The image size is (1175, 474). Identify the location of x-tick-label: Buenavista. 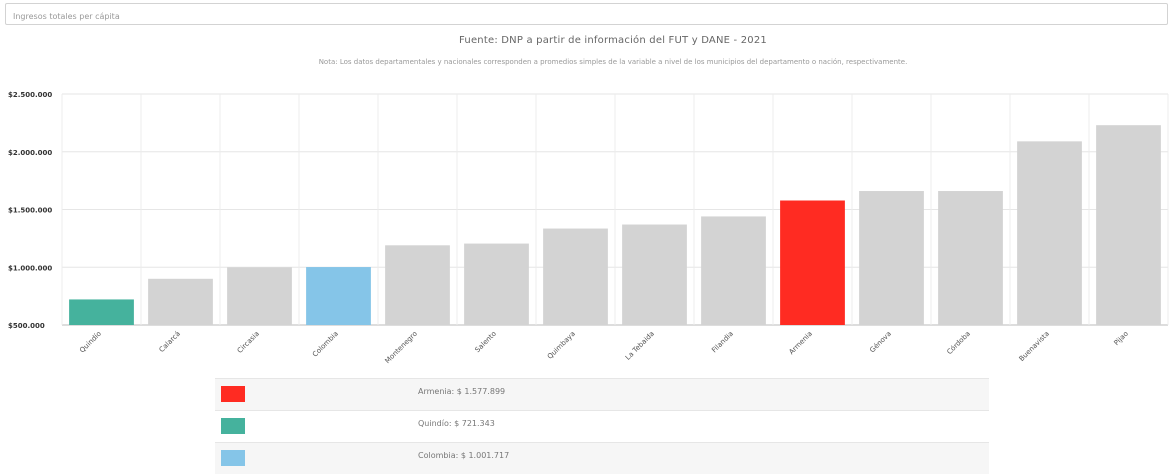
(1034, 346).